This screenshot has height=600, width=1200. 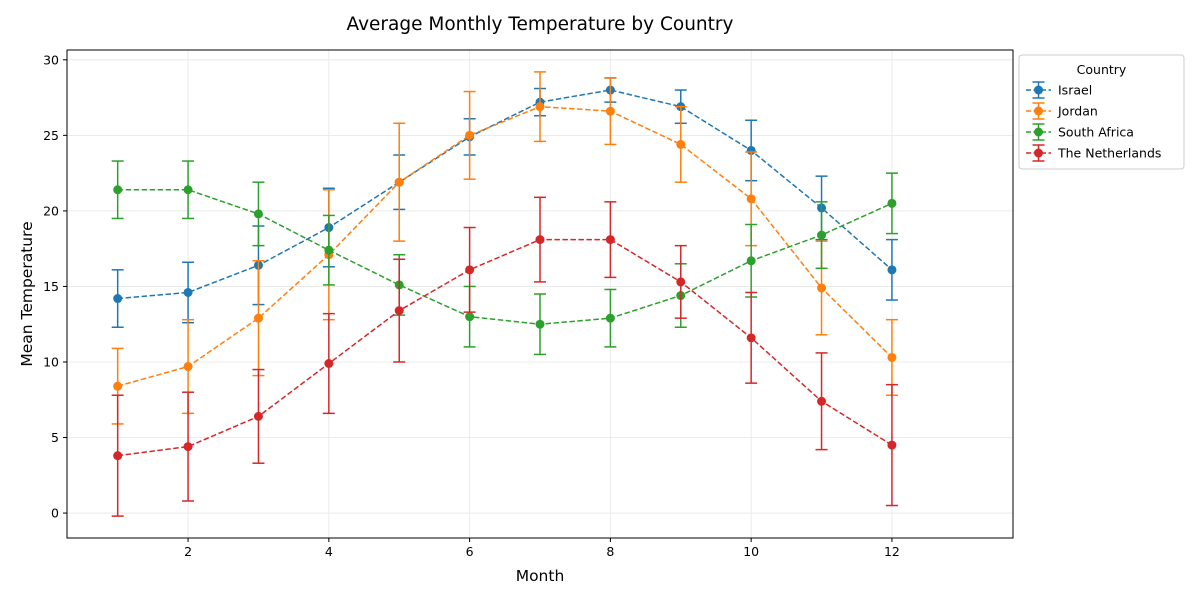 I want to click on legend-title: Country, so click(x=1102, y=69).